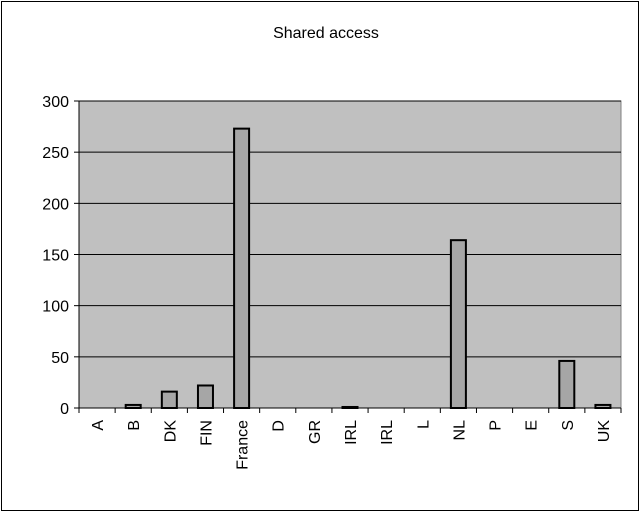 This screenshot has width=642, height=513. Describe the element at coordinates (98, 425) in the screenshot. I see `x-tick-label: A` at that location.